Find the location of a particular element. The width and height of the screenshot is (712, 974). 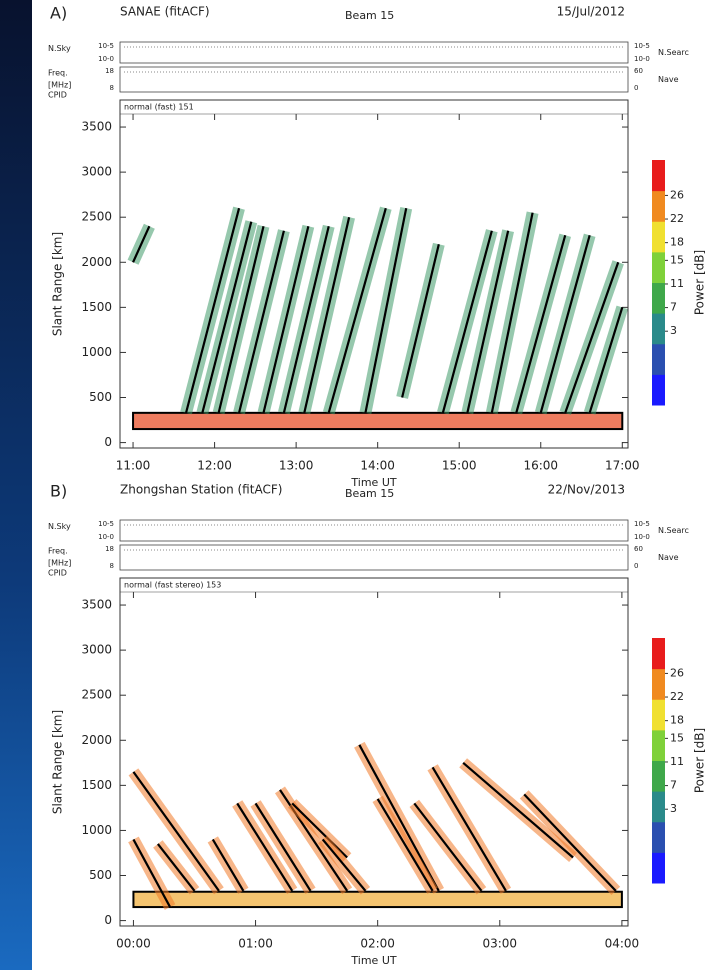

header-label: N.Sky is located at coordinates (59, 48).